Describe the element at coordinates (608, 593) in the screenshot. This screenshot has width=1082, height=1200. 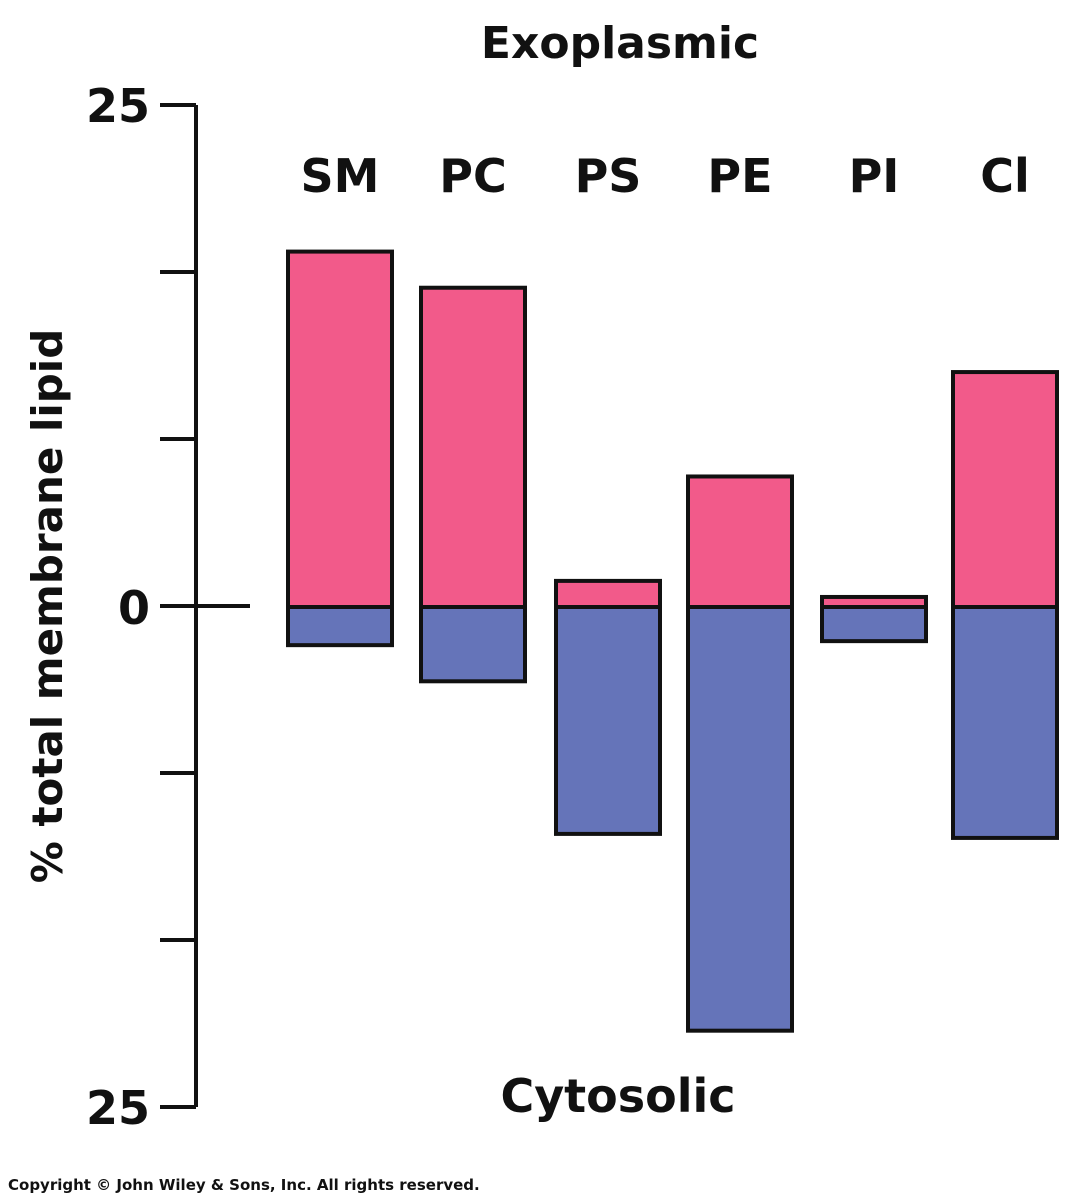
I see `bar-exoplasmic-PS` at that location.